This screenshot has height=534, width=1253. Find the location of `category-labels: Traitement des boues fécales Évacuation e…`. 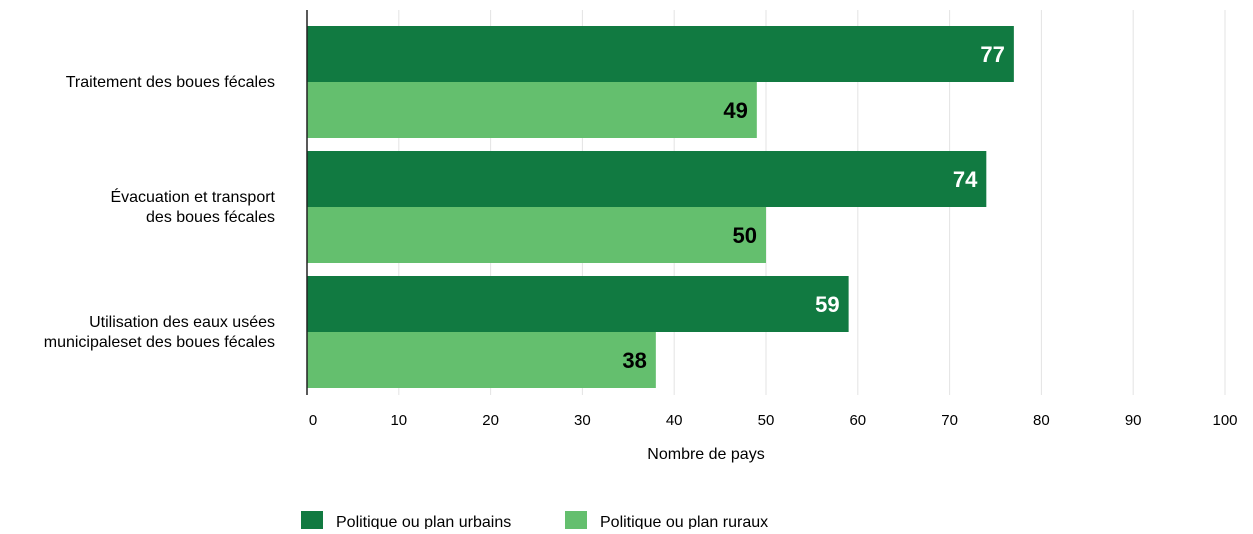

category-labels: Traitement des boues fécales Évacuation e… is located at coordinates (160, 212).